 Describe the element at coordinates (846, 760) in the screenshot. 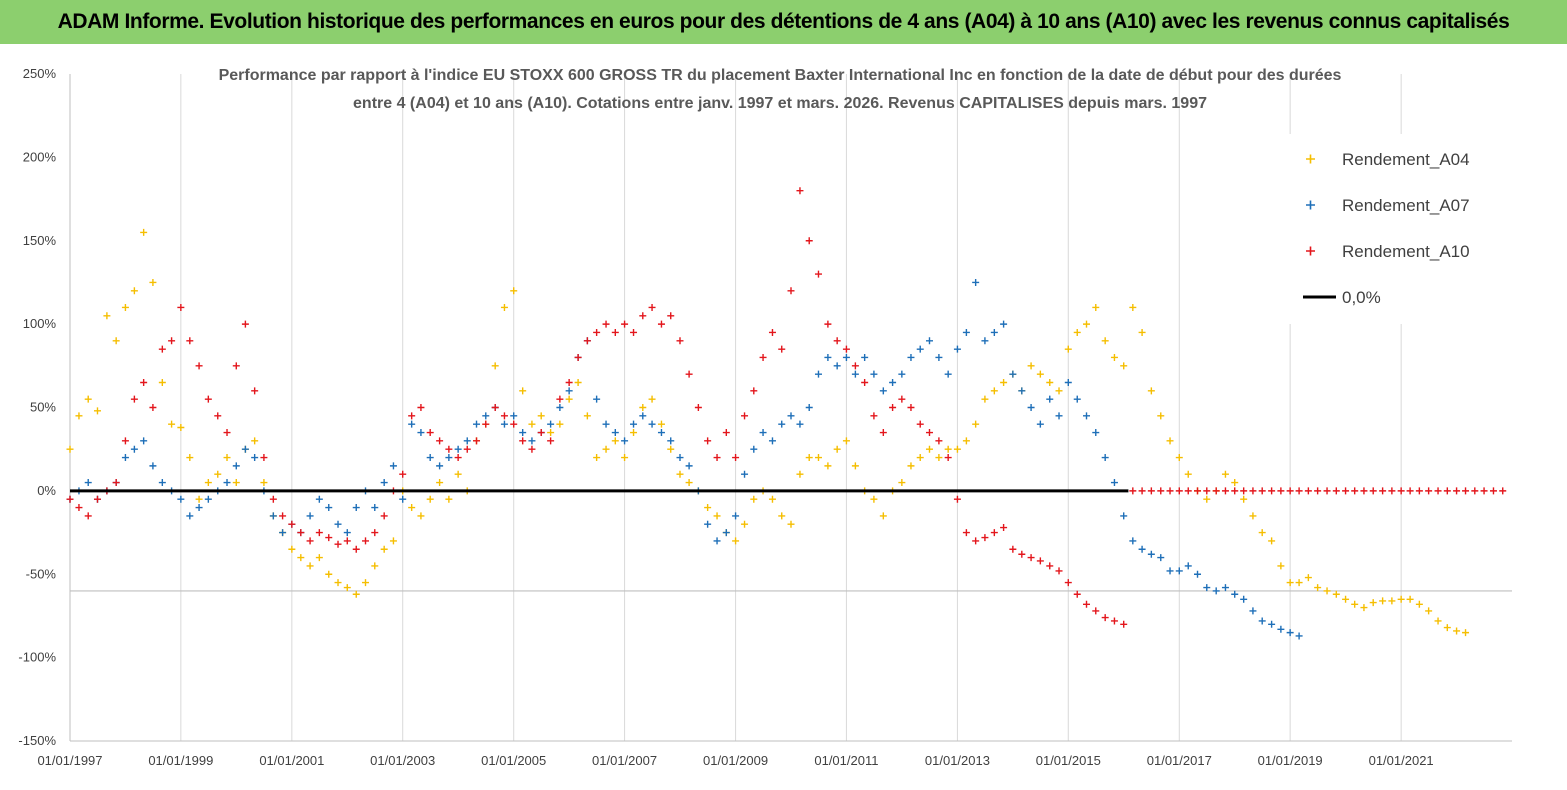

I see `x-tick-label: 01/01/2011` at that location.